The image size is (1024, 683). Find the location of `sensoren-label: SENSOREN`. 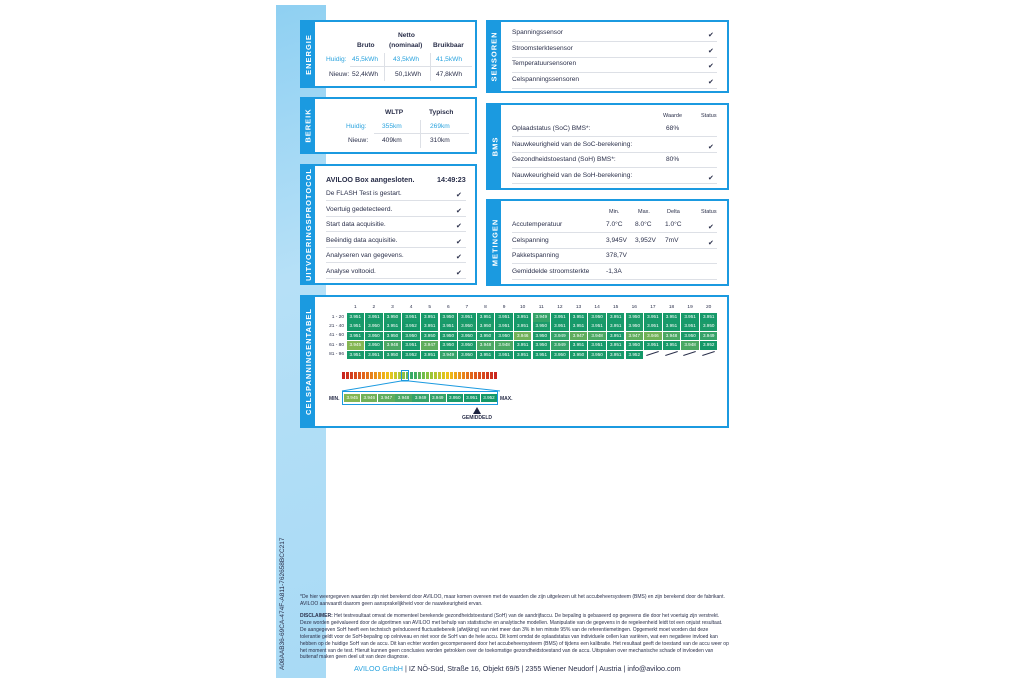

sensoren-label: SENSOREN is located at coordinates (494, 56).